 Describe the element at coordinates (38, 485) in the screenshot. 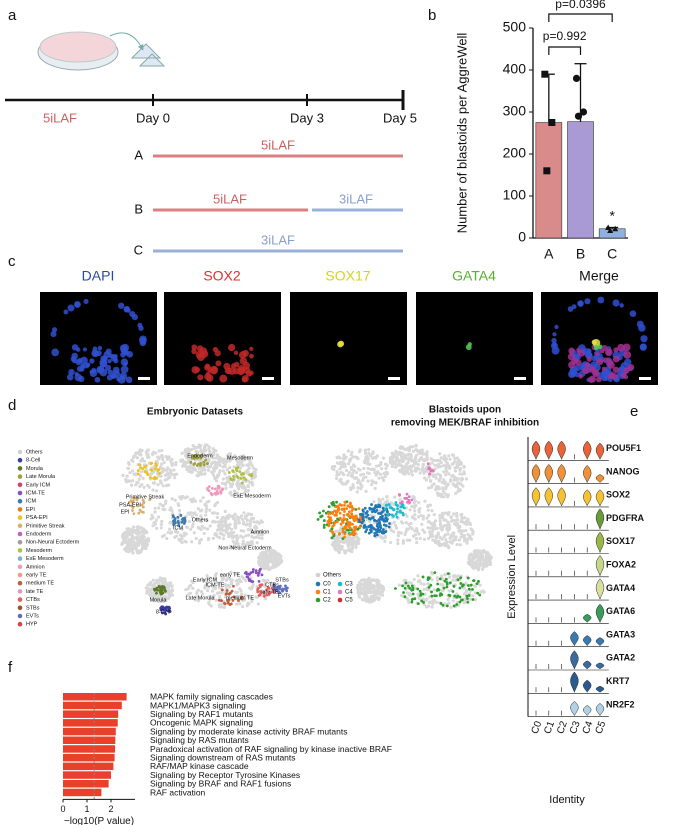

I see `legend-label: Early ICM` at that location.